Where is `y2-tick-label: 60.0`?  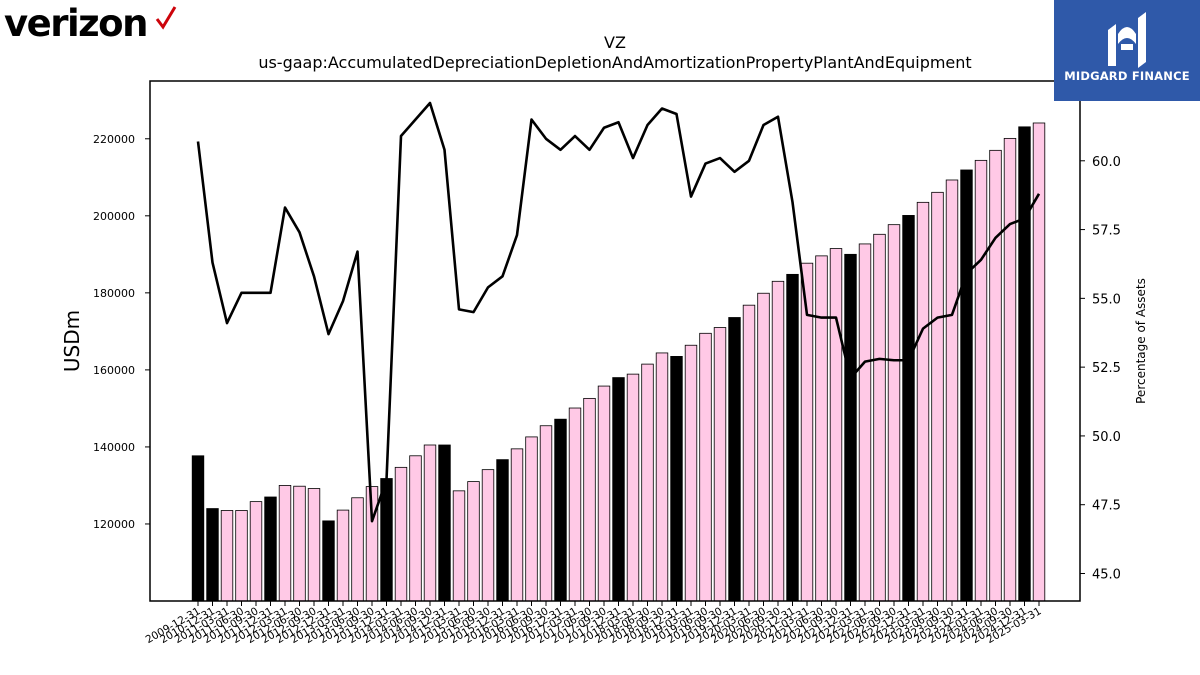
y2-tick-label: 60.0 is located at coordinates (1106, 162).